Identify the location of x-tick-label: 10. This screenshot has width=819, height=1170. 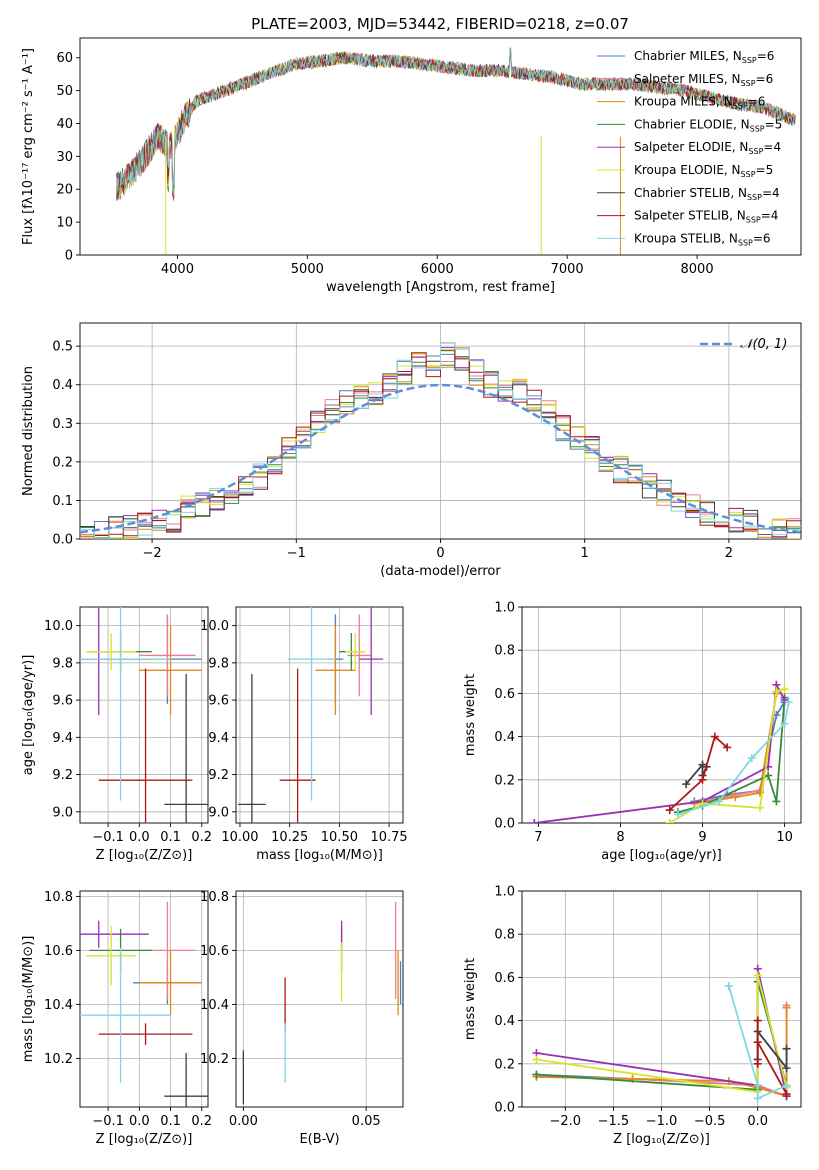
(784, 837).